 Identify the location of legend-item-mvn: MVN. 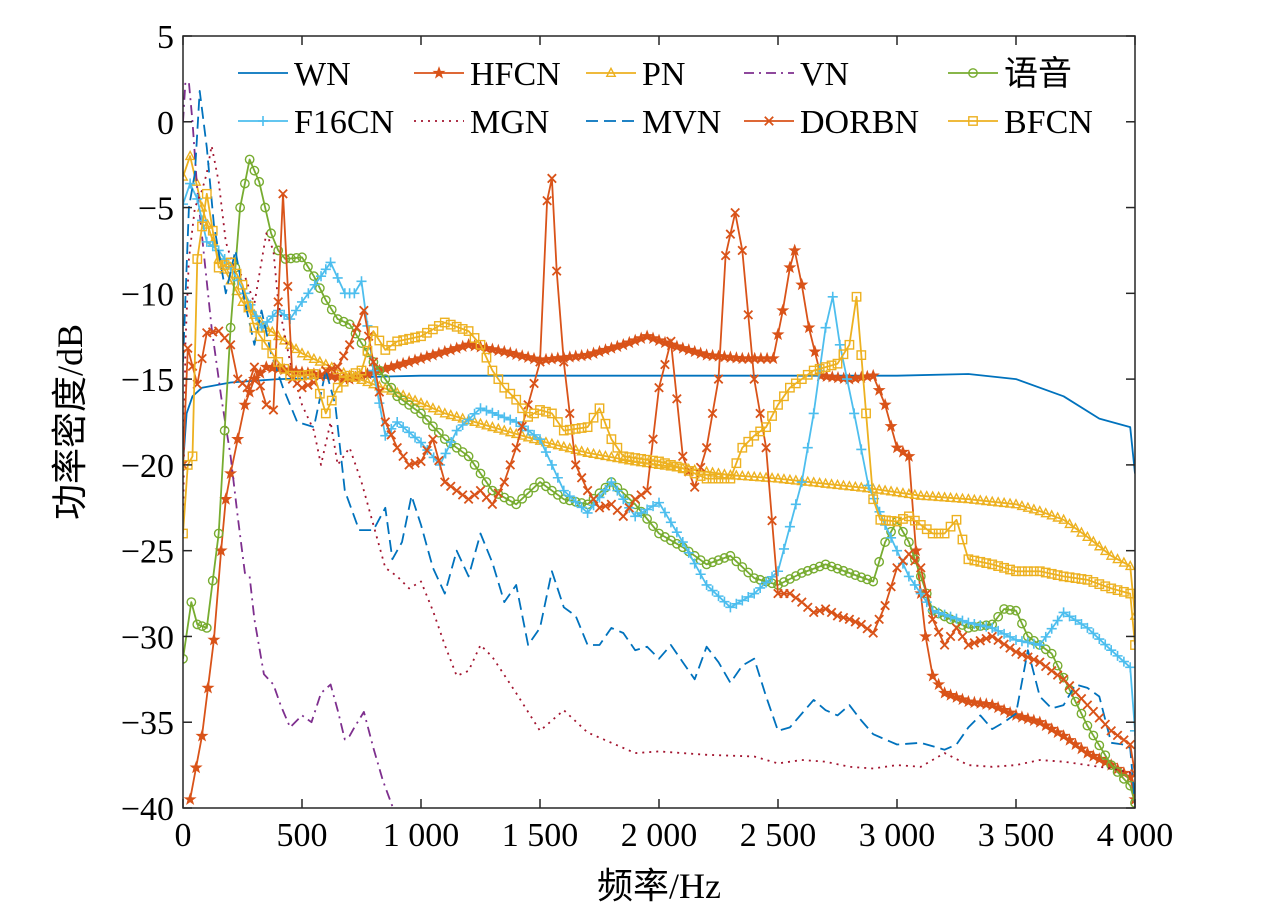
(653, 122).